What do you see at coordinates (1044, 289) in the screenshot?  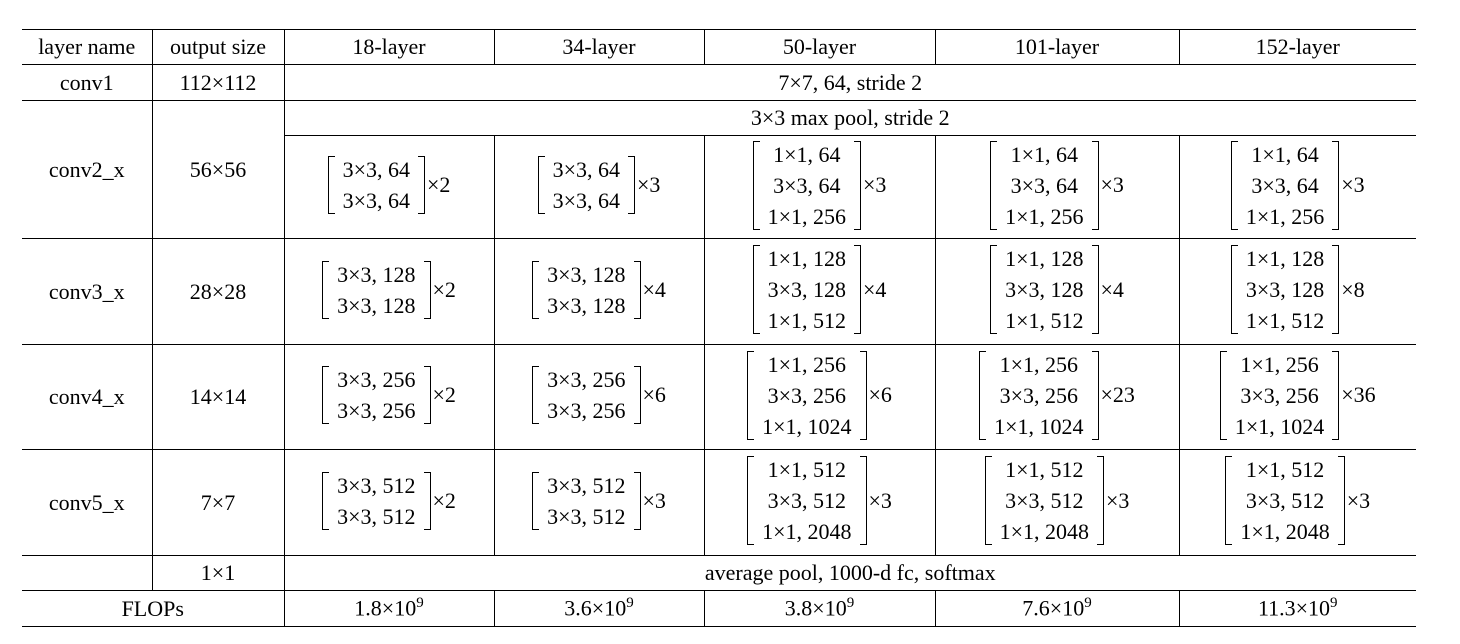 I see `block-lines: 1×1, 128 3×3, 128 1×1, 512` at bounding box center [1044, 289].